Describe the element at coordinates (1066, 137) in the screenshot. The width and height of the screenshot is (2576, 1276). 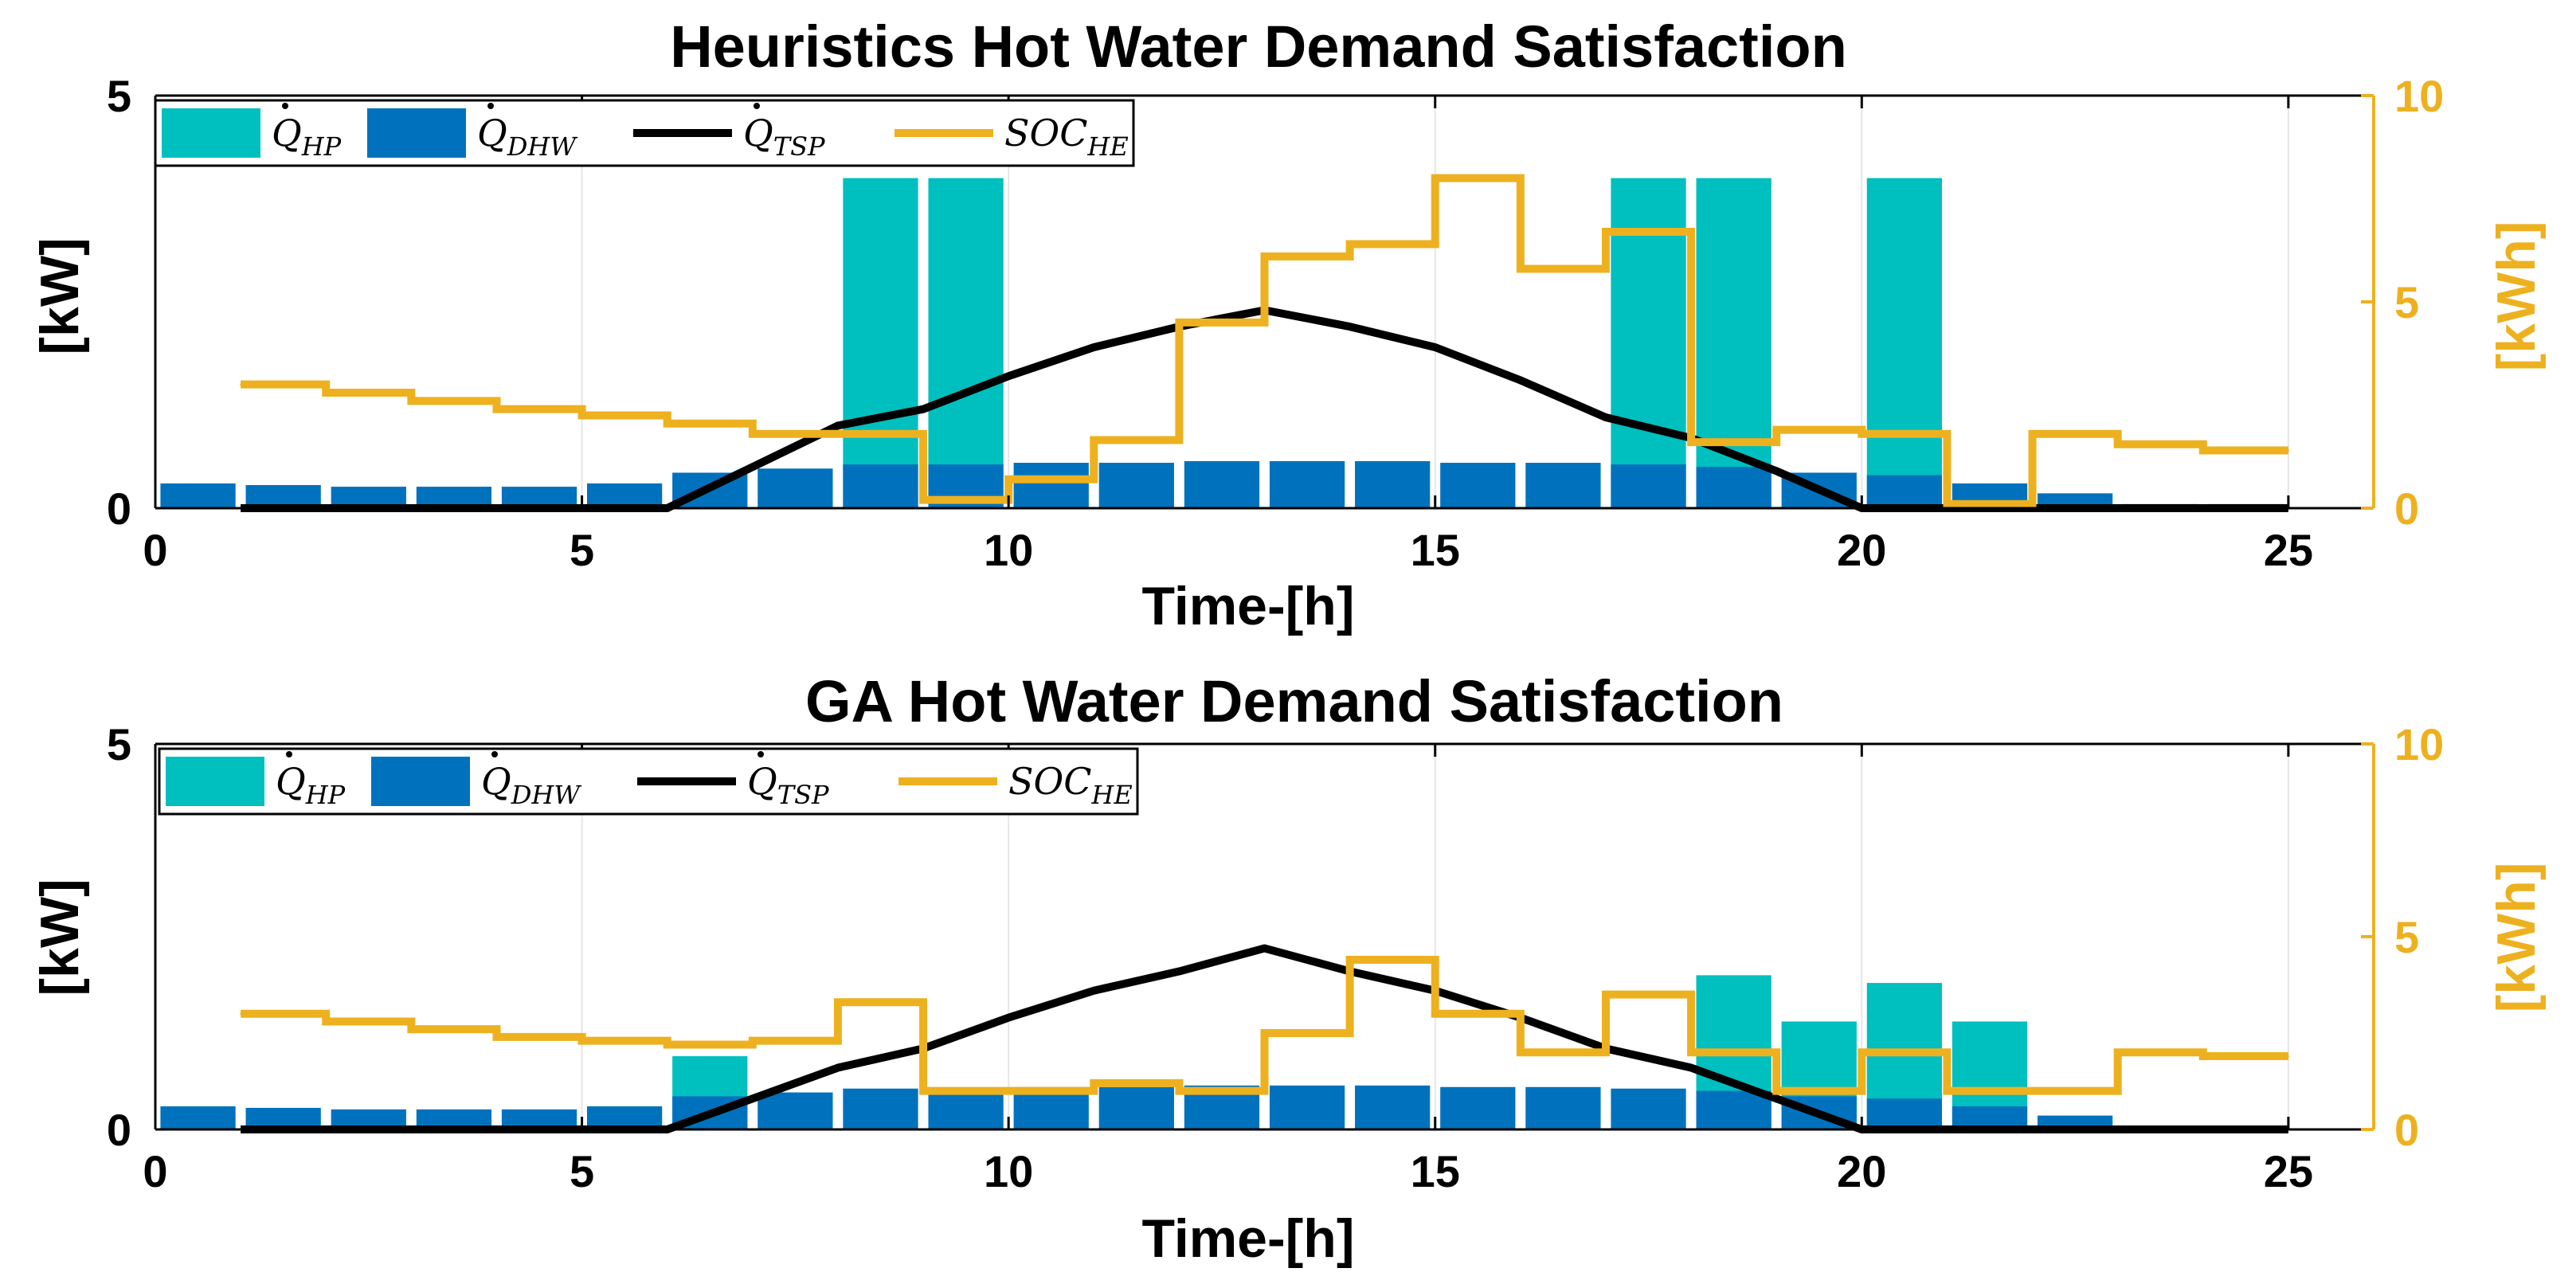
I see `legend-label-he: SOCHE` at that location.